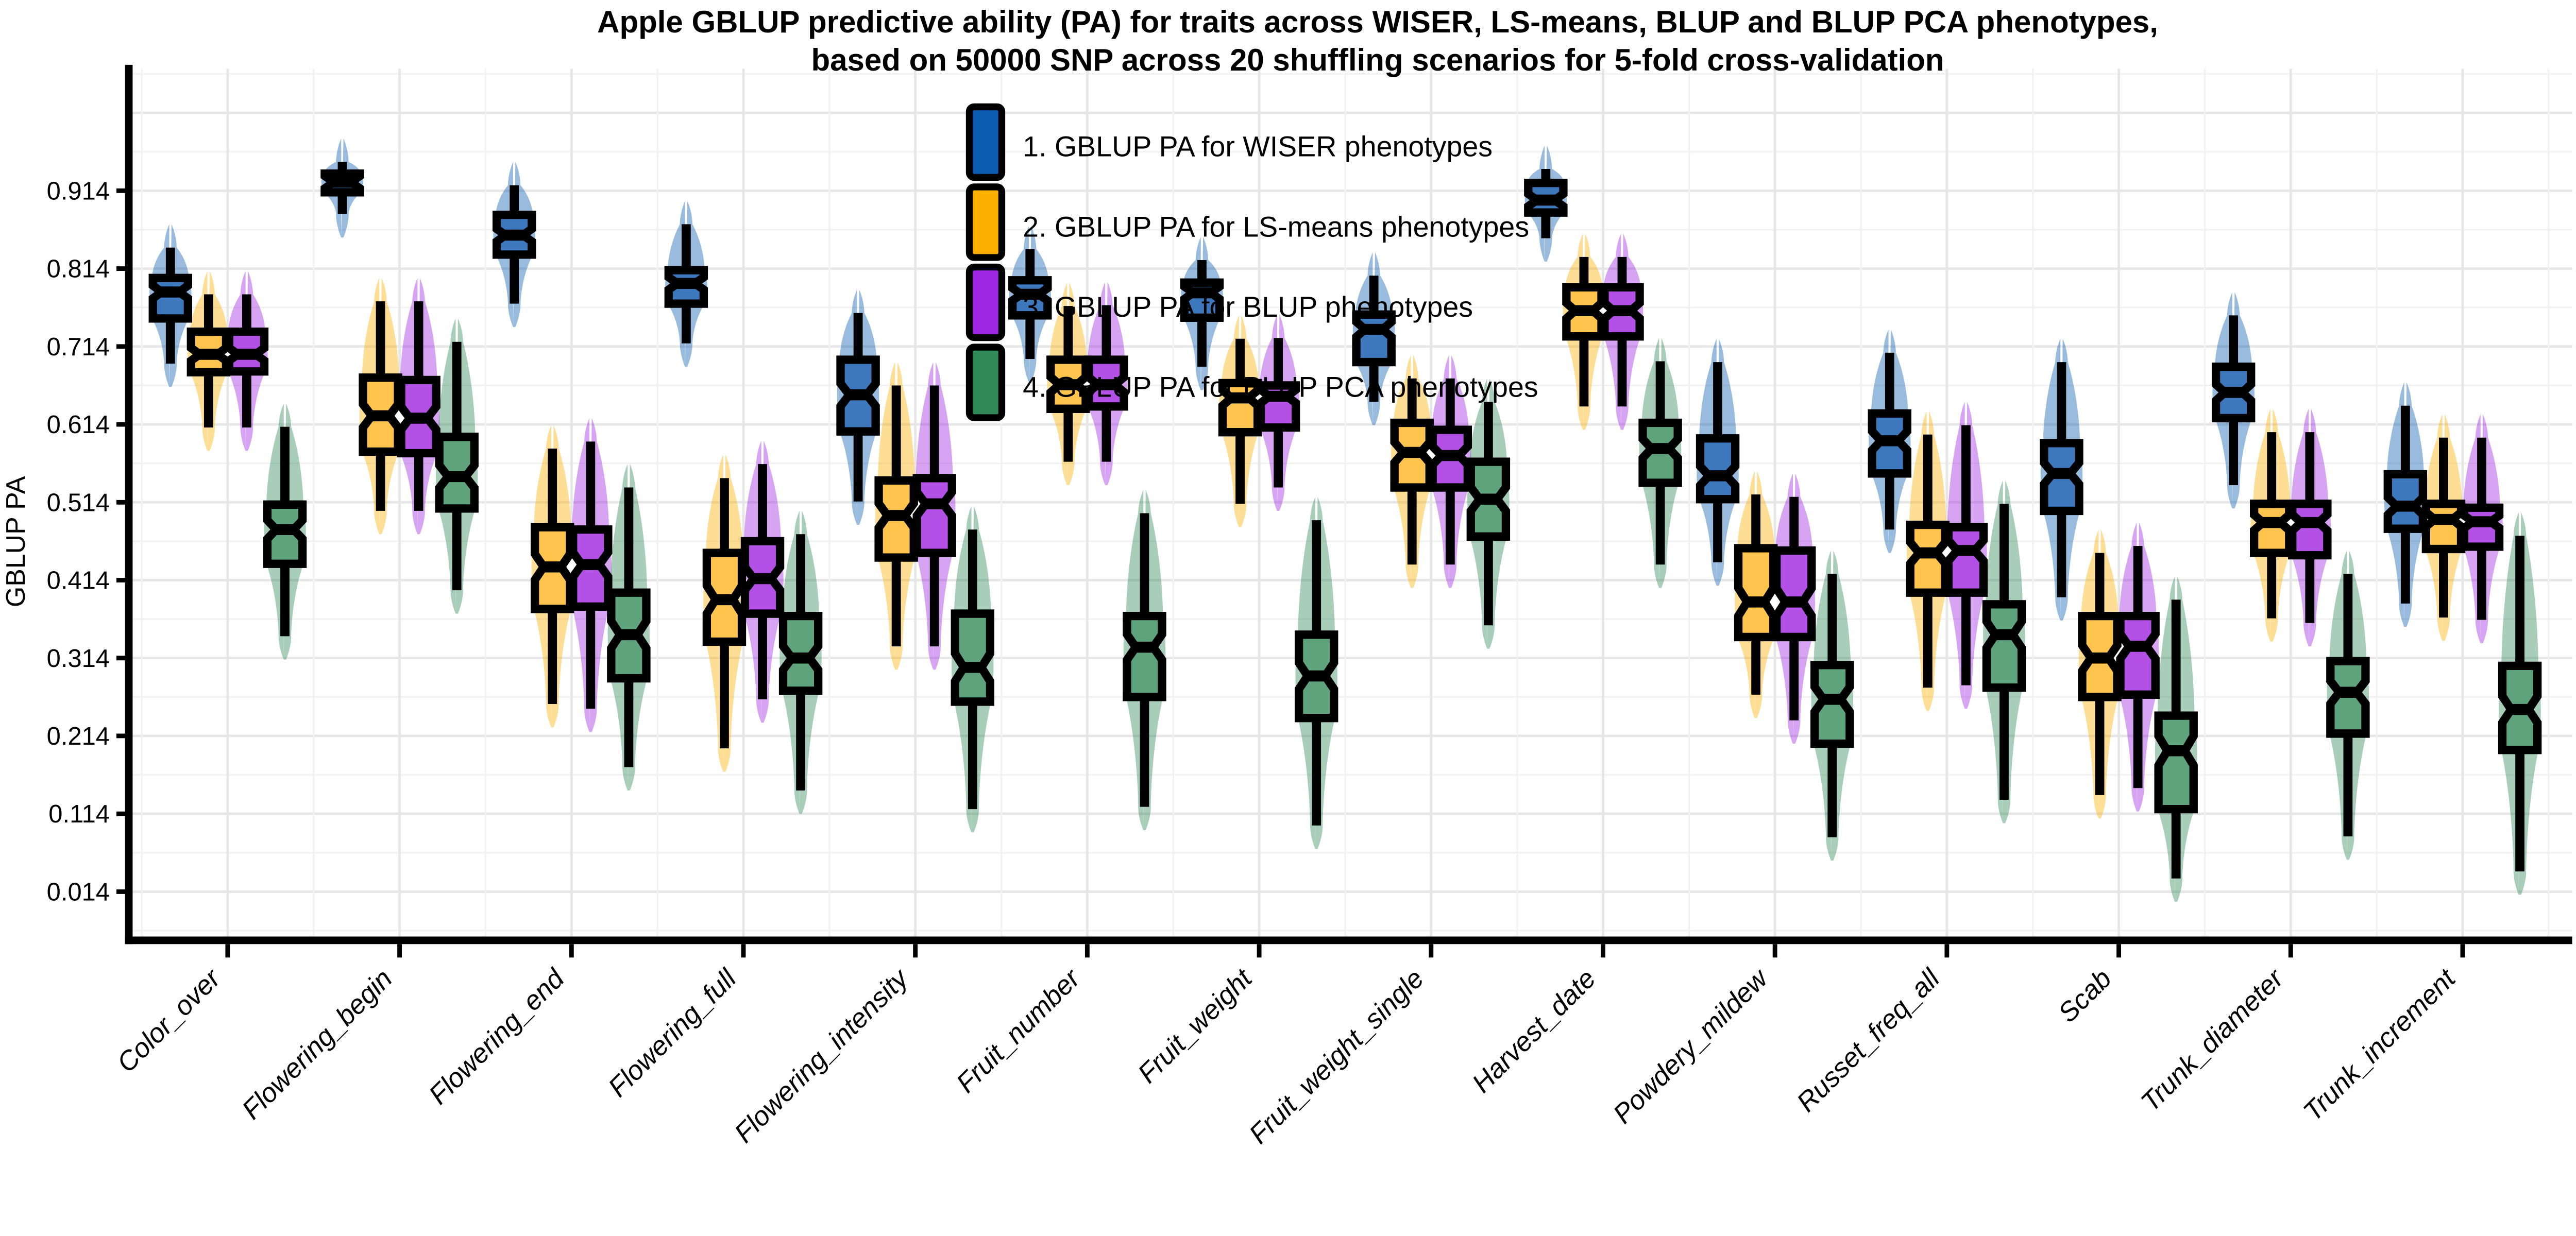  What do you see at coordinates (79, 581) in the screenshot?
I see `y-tick-label: 0.414` at bounding box center [79, 581].